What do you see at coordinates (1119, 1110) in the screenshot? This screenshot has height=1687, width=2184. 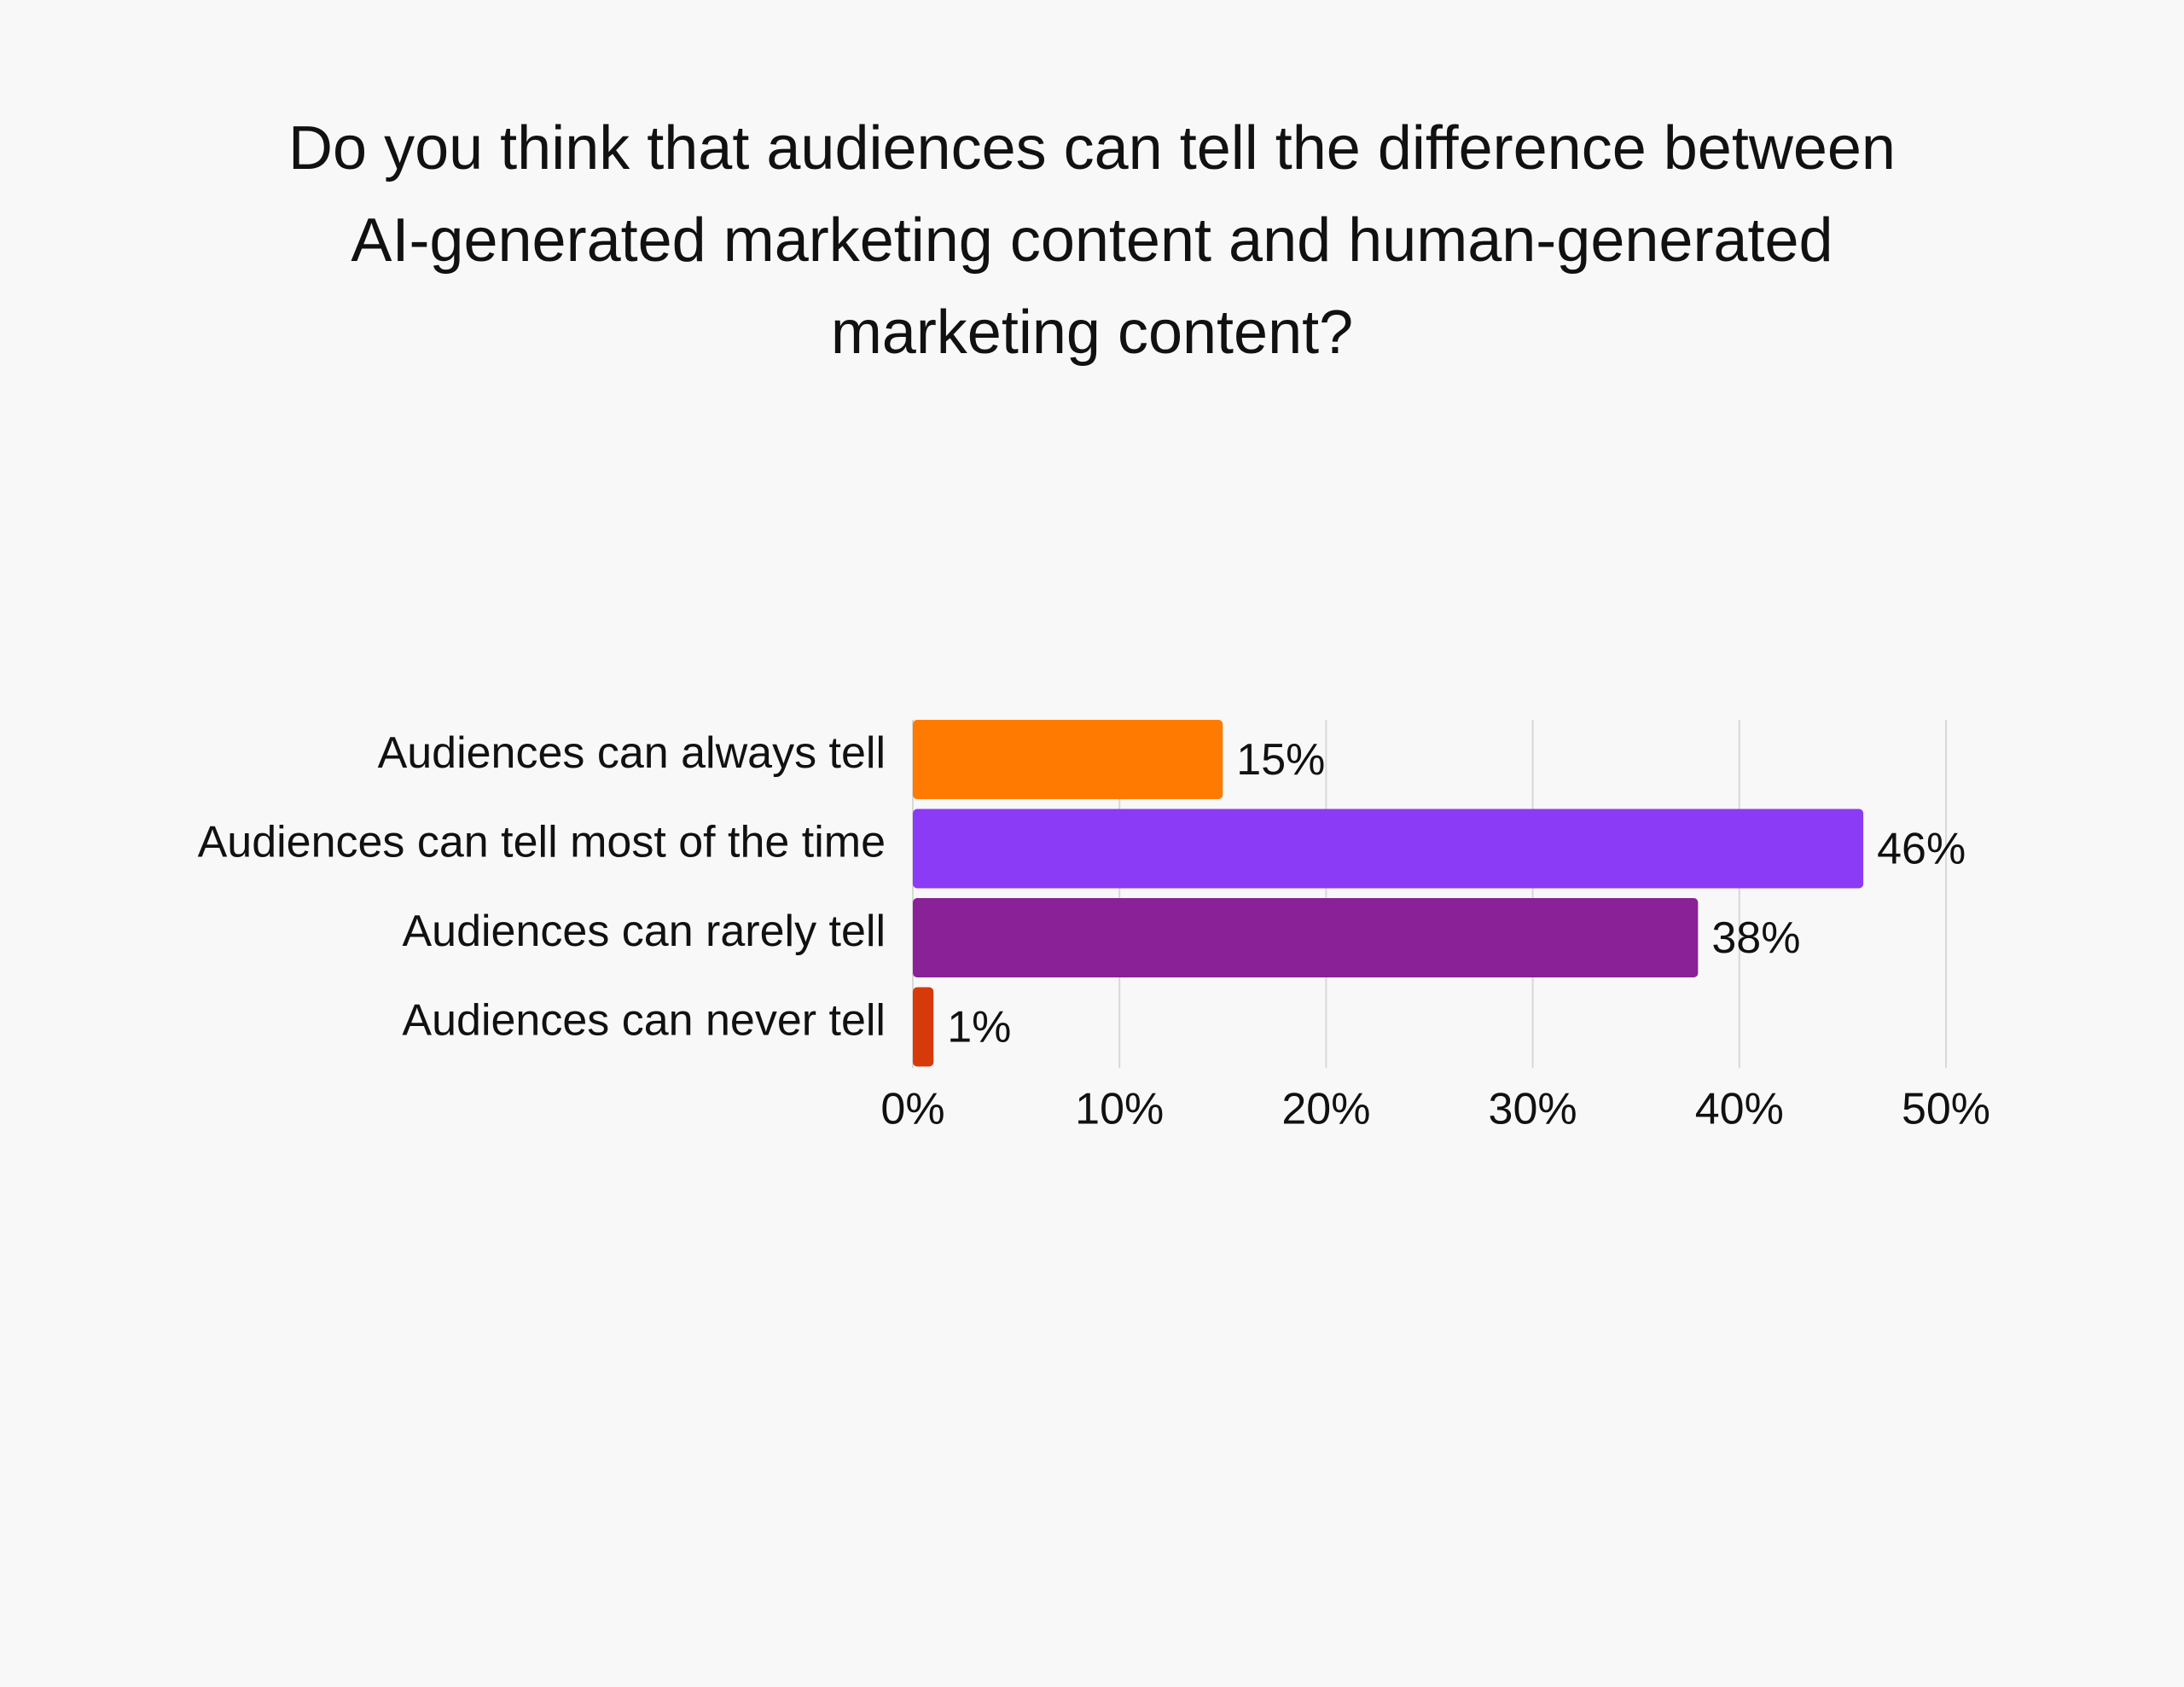 I see `x-tick-label: 10%` at bounding box center [1119, 1110].